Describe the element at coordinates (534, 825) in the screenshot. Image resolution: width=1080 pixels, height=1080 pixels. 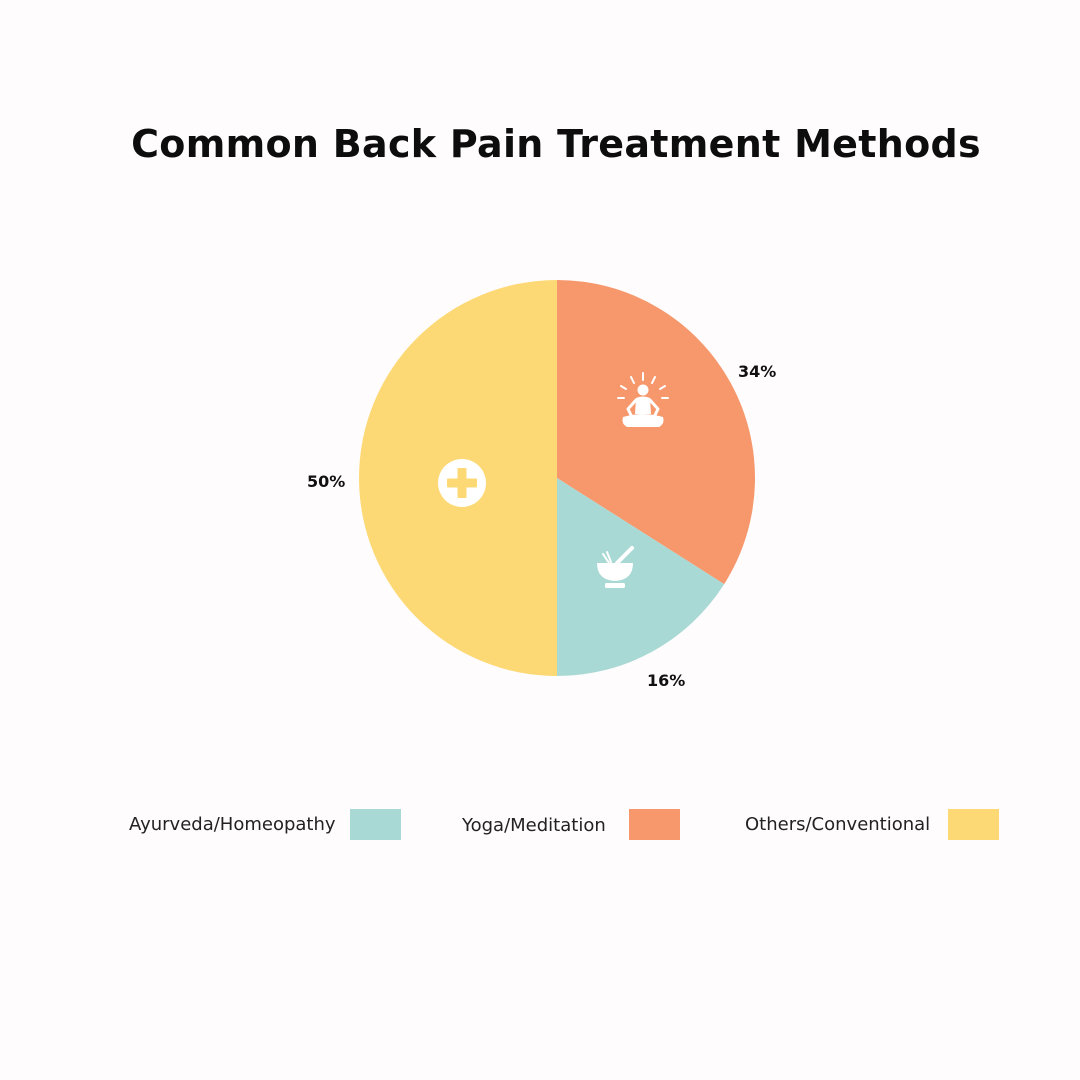
I see `legend-label-yoga-meditation: Yoga/Meditation` at that location.